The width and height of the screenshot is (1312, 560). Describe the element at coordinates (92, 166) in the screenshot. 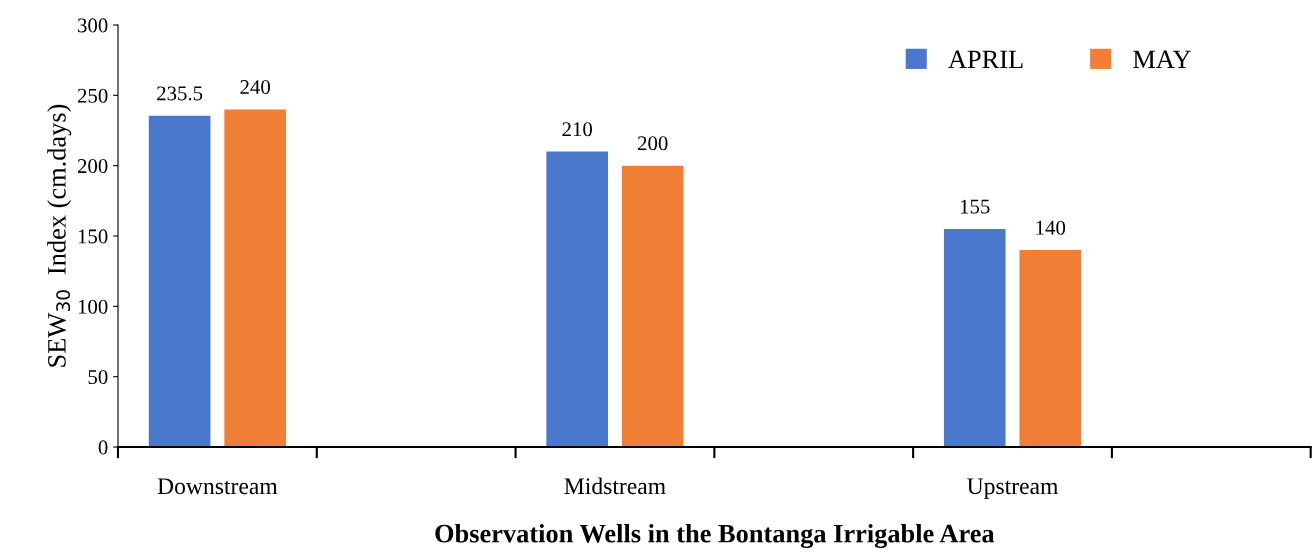

I see `y-tick-label: 200` at that location.